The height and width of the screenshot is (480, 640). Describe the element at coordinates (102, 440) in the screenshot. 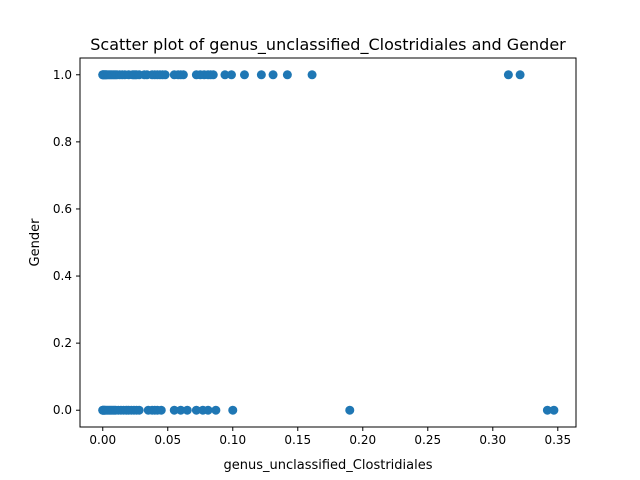

I see `x-tick-label: 0.00` at that location.